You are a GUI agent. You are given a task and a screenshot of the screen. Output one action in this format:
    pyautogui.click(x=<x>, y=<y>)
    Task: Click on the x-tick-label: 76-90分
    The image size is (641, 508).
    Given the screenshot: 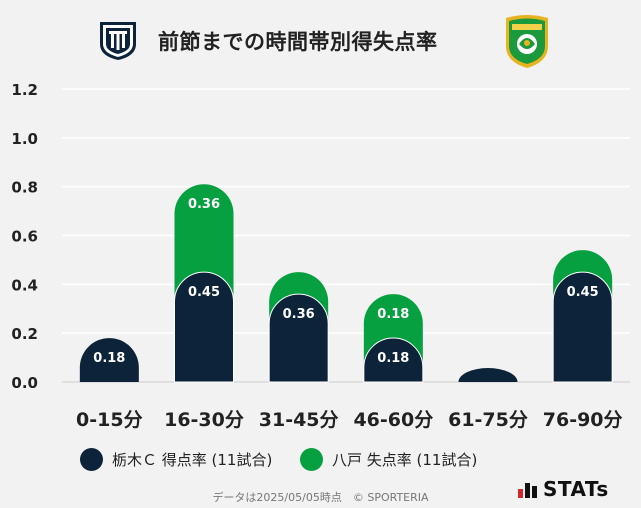 What is the action you would take?
    pyautogui.click(x=583, y=420)
    